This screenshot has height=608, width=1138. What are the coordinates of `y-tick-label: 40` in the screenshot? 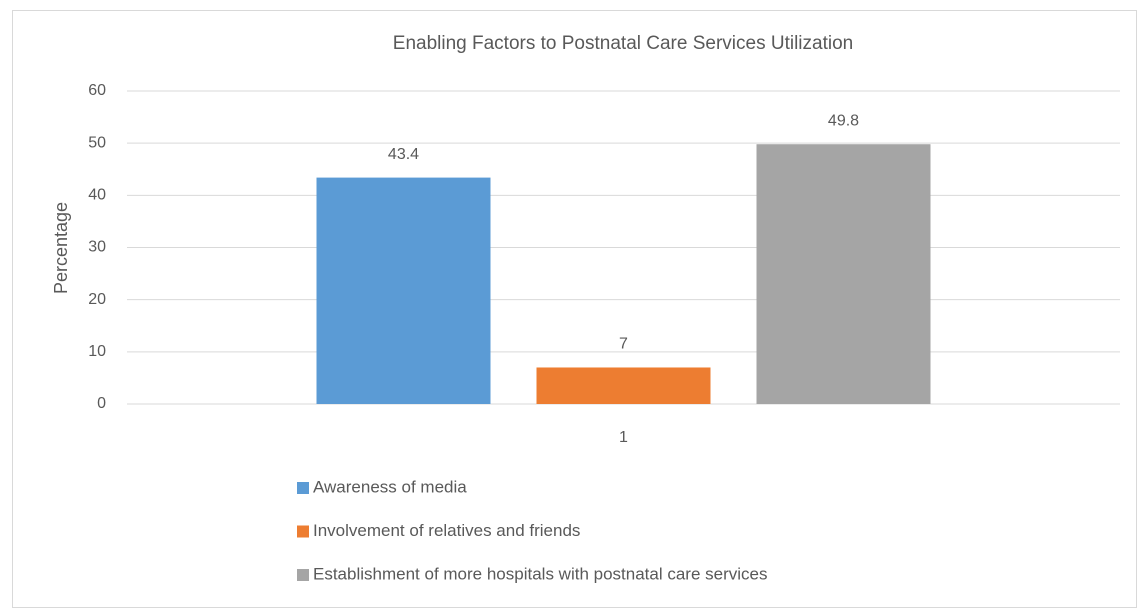 It's located at (97, 195).